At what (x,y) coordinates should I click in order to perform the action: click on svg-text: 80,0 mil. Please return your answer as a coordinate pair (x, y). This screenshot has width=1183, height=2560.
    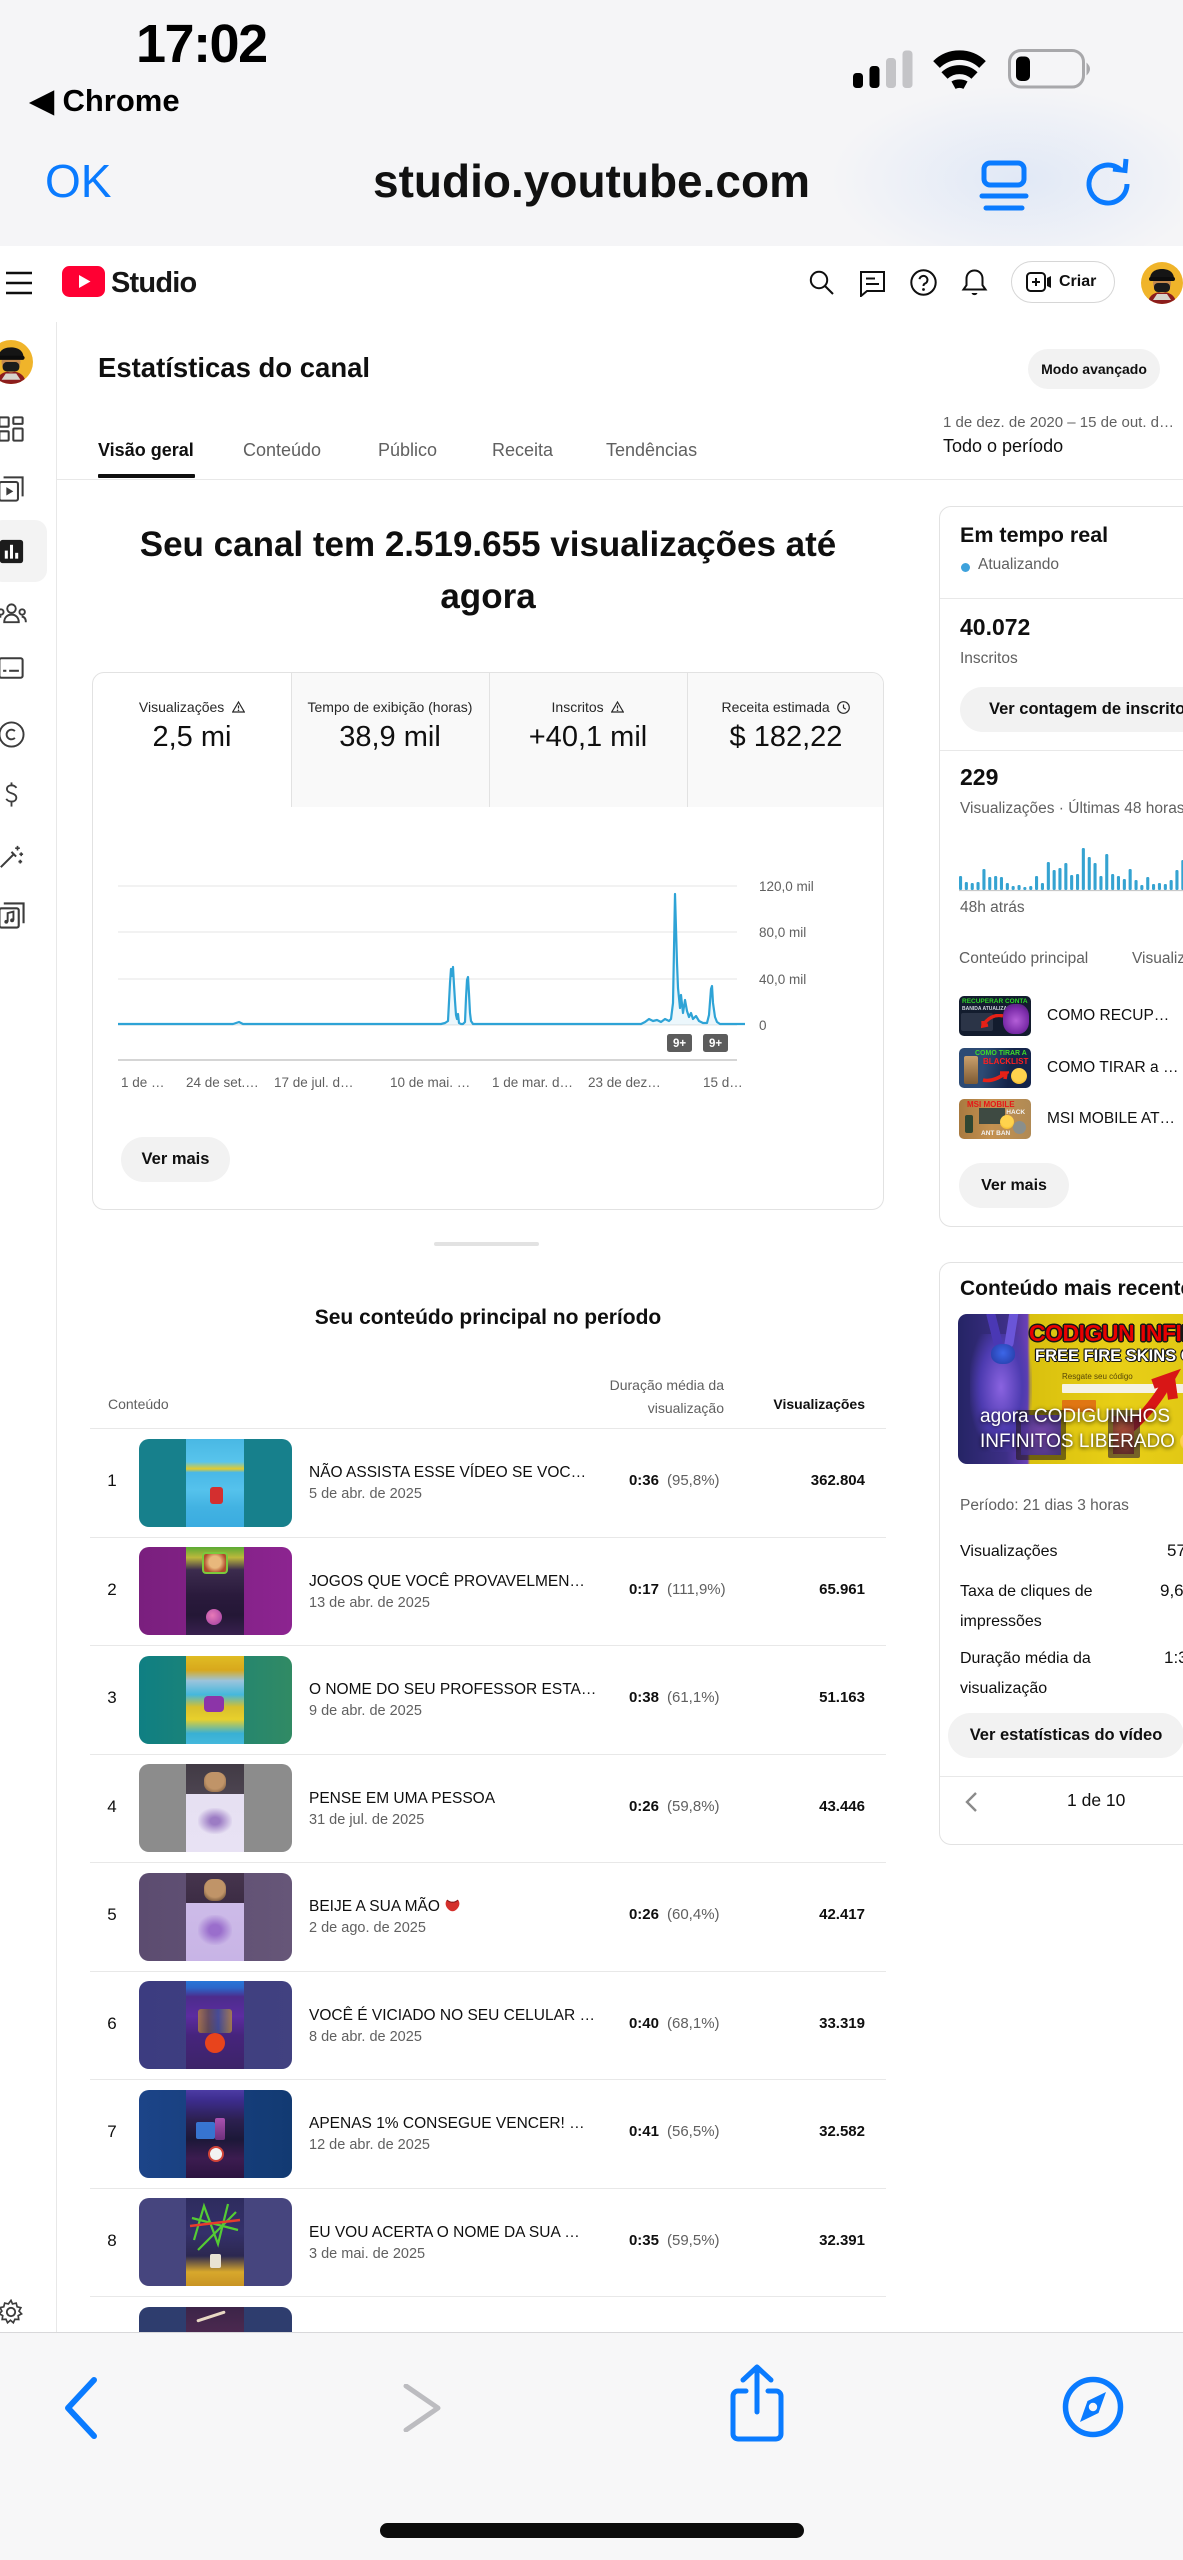
    Looking at the image, I should click on (782, 932).